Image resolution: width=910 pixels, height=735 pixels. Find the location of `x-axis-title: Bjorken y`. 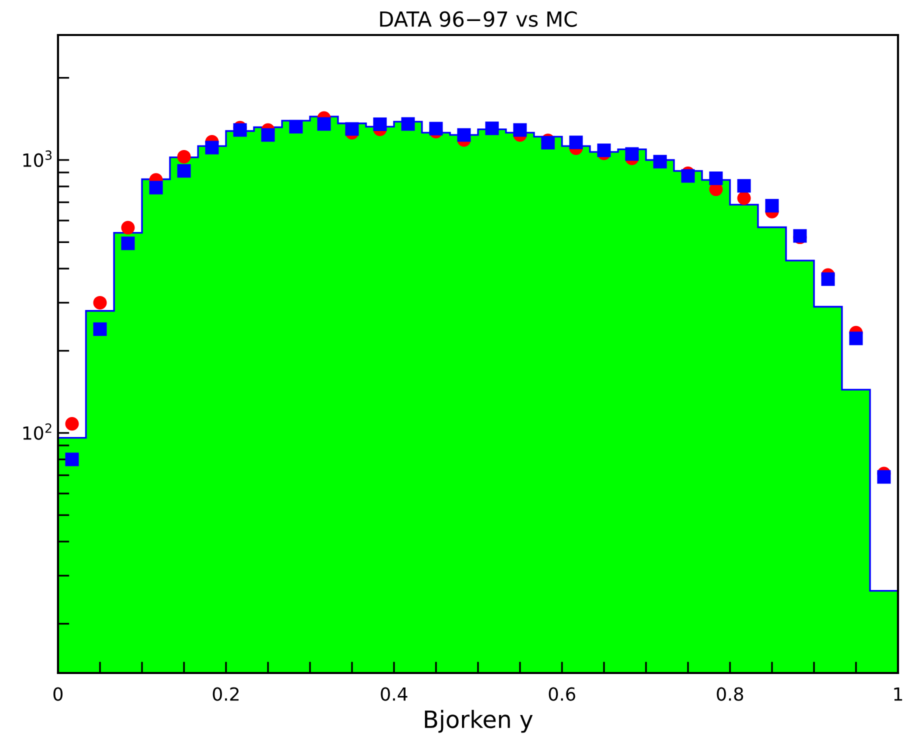

x-axis-title: Bjorken y is located at coordinates (478, 721).